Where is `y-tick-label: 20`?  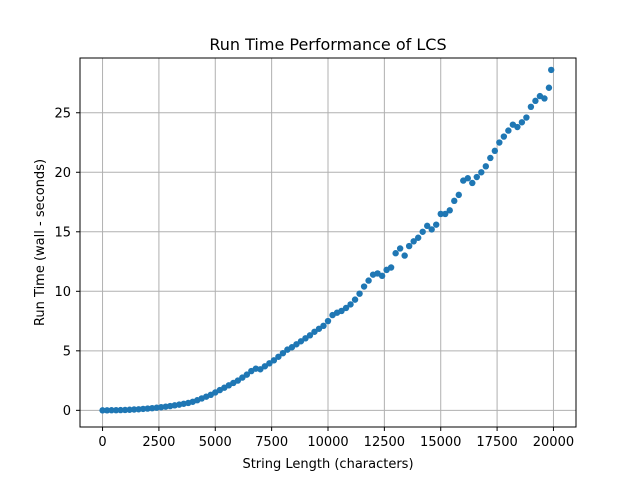 y-tick-label: 20 is located at coordinates (62, 173).